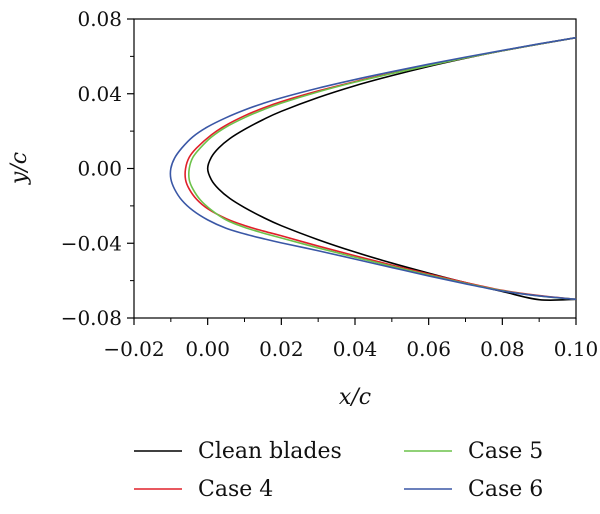 This screenshot has width=600, height=514. What do you see at coordinates (505, 489) in the screenshot?
I see `legend-label: Case 6` at bounding box center [505, 489].